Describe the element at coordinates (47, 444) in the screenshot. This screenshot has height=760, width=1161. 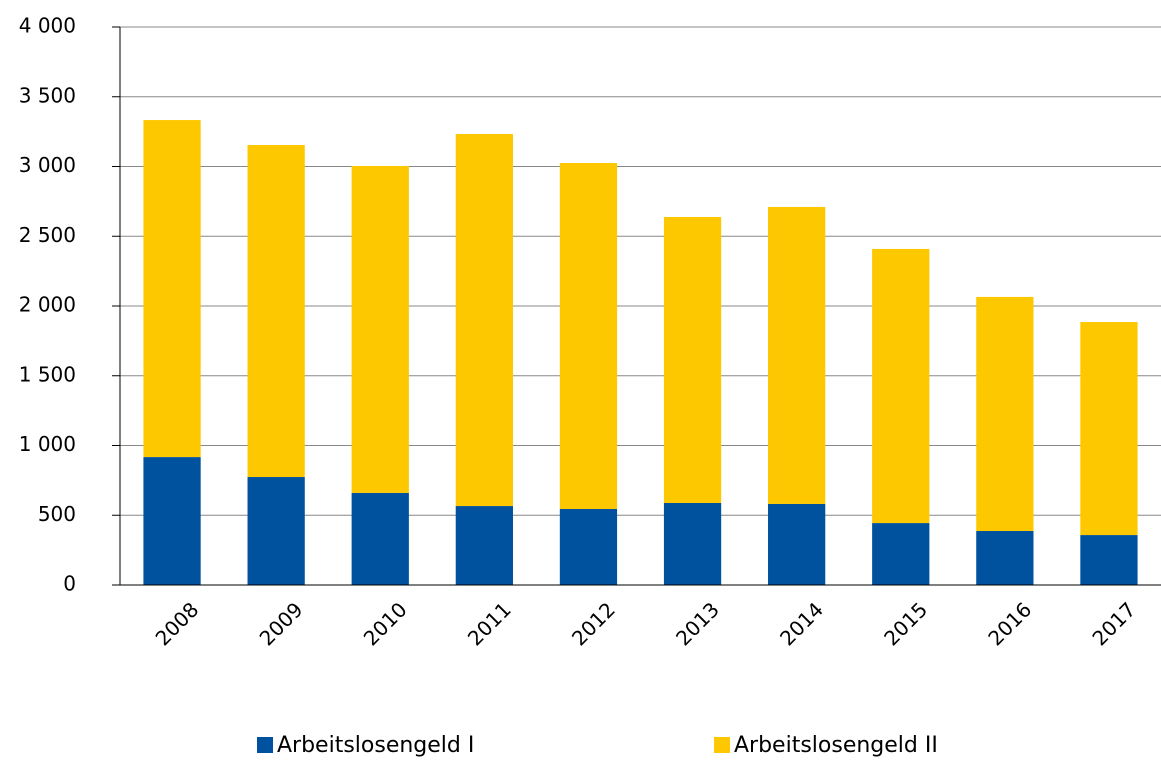
I see `y-tick-label: 1 000` at that location.